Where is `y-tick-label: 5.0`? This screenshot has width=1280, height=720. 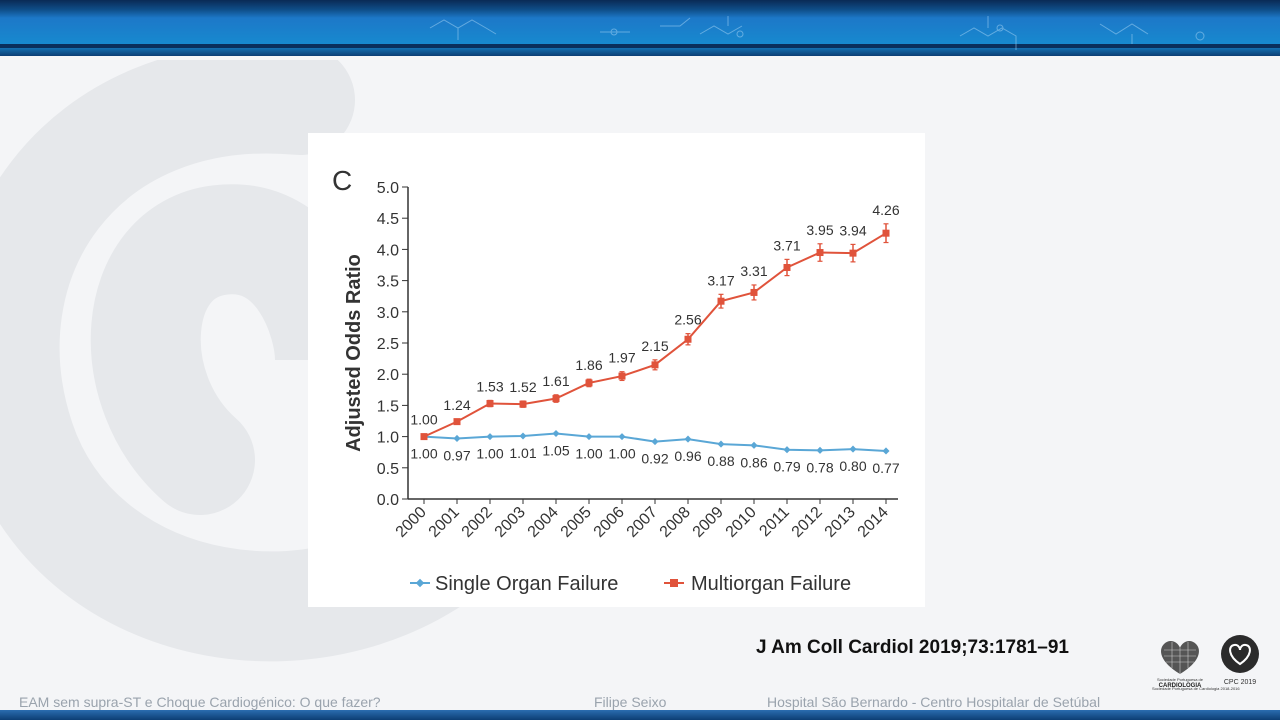
y-tick-label: 5.0 is located at coordinates (388, 188).